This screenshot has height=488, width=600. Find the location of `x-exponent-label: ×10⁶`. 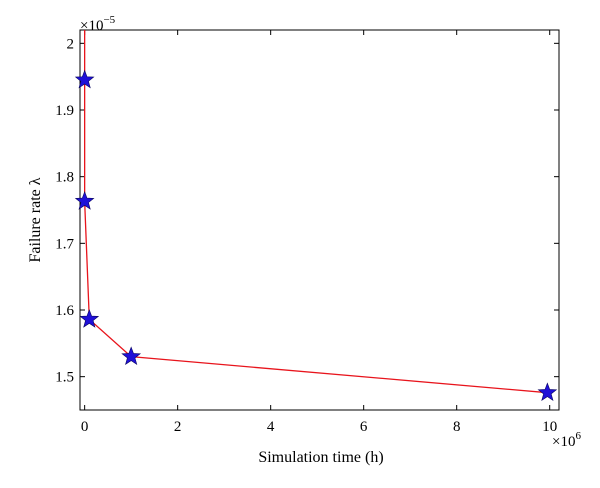

x-exponent-label: ×10⁶ is located at coordinates (566, 440).